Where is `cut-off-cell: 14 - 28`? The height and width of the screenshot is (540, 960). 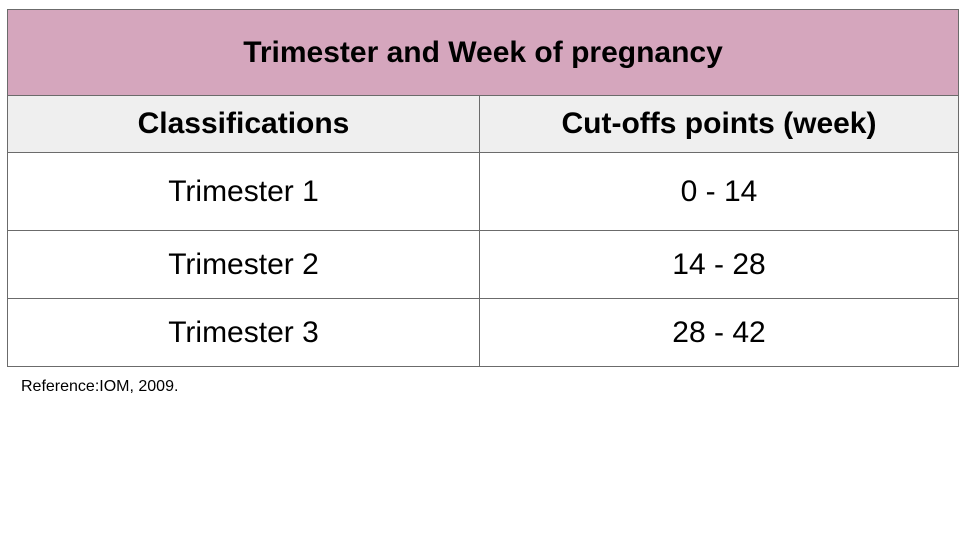 cut-off-cell: 14 - 28 is located at coordinates (719, 264).